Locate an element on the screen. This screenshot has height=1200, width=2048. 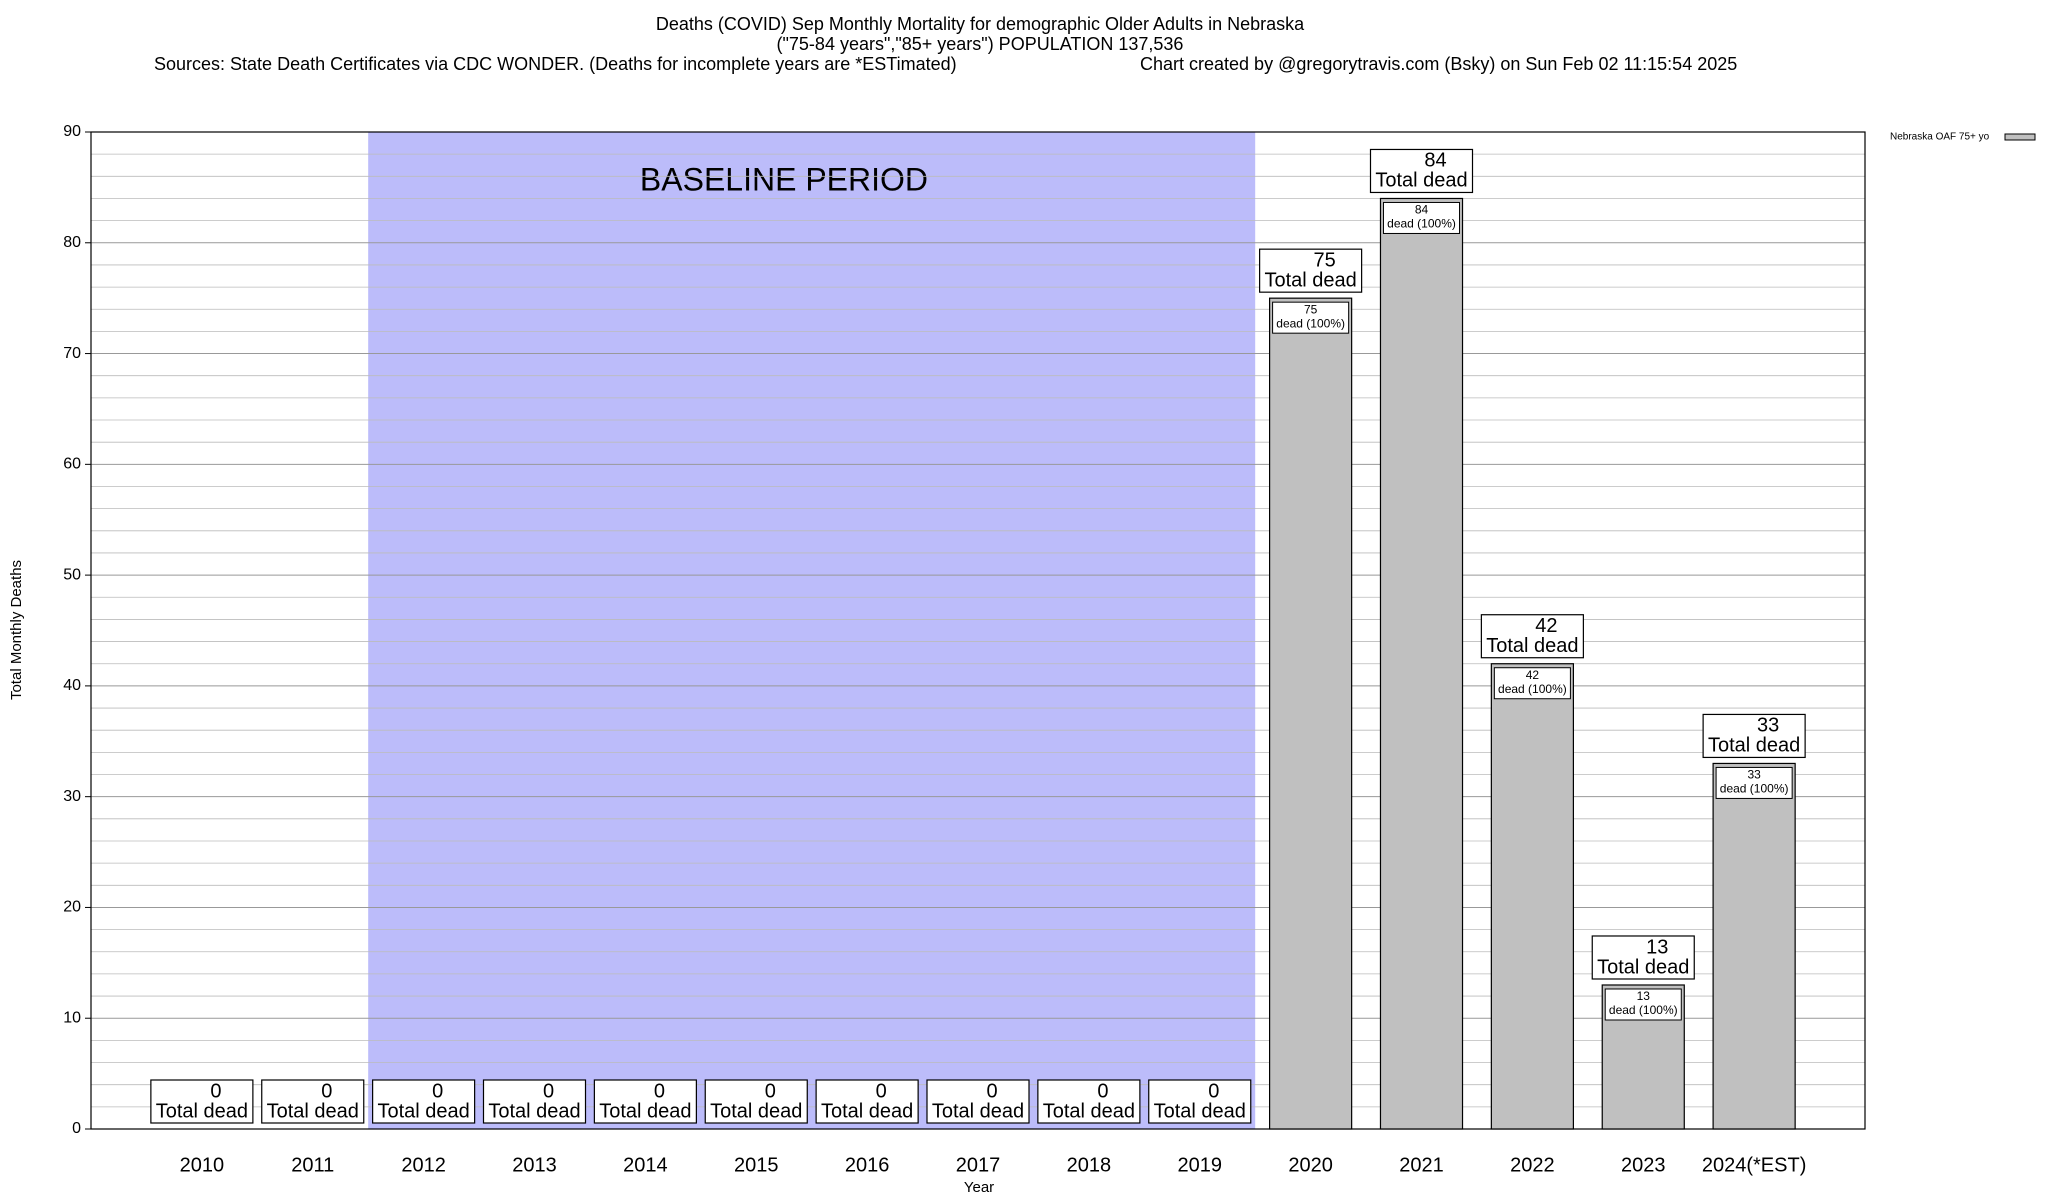
y-tick-label: 40 is located at coordinates (72, 685).